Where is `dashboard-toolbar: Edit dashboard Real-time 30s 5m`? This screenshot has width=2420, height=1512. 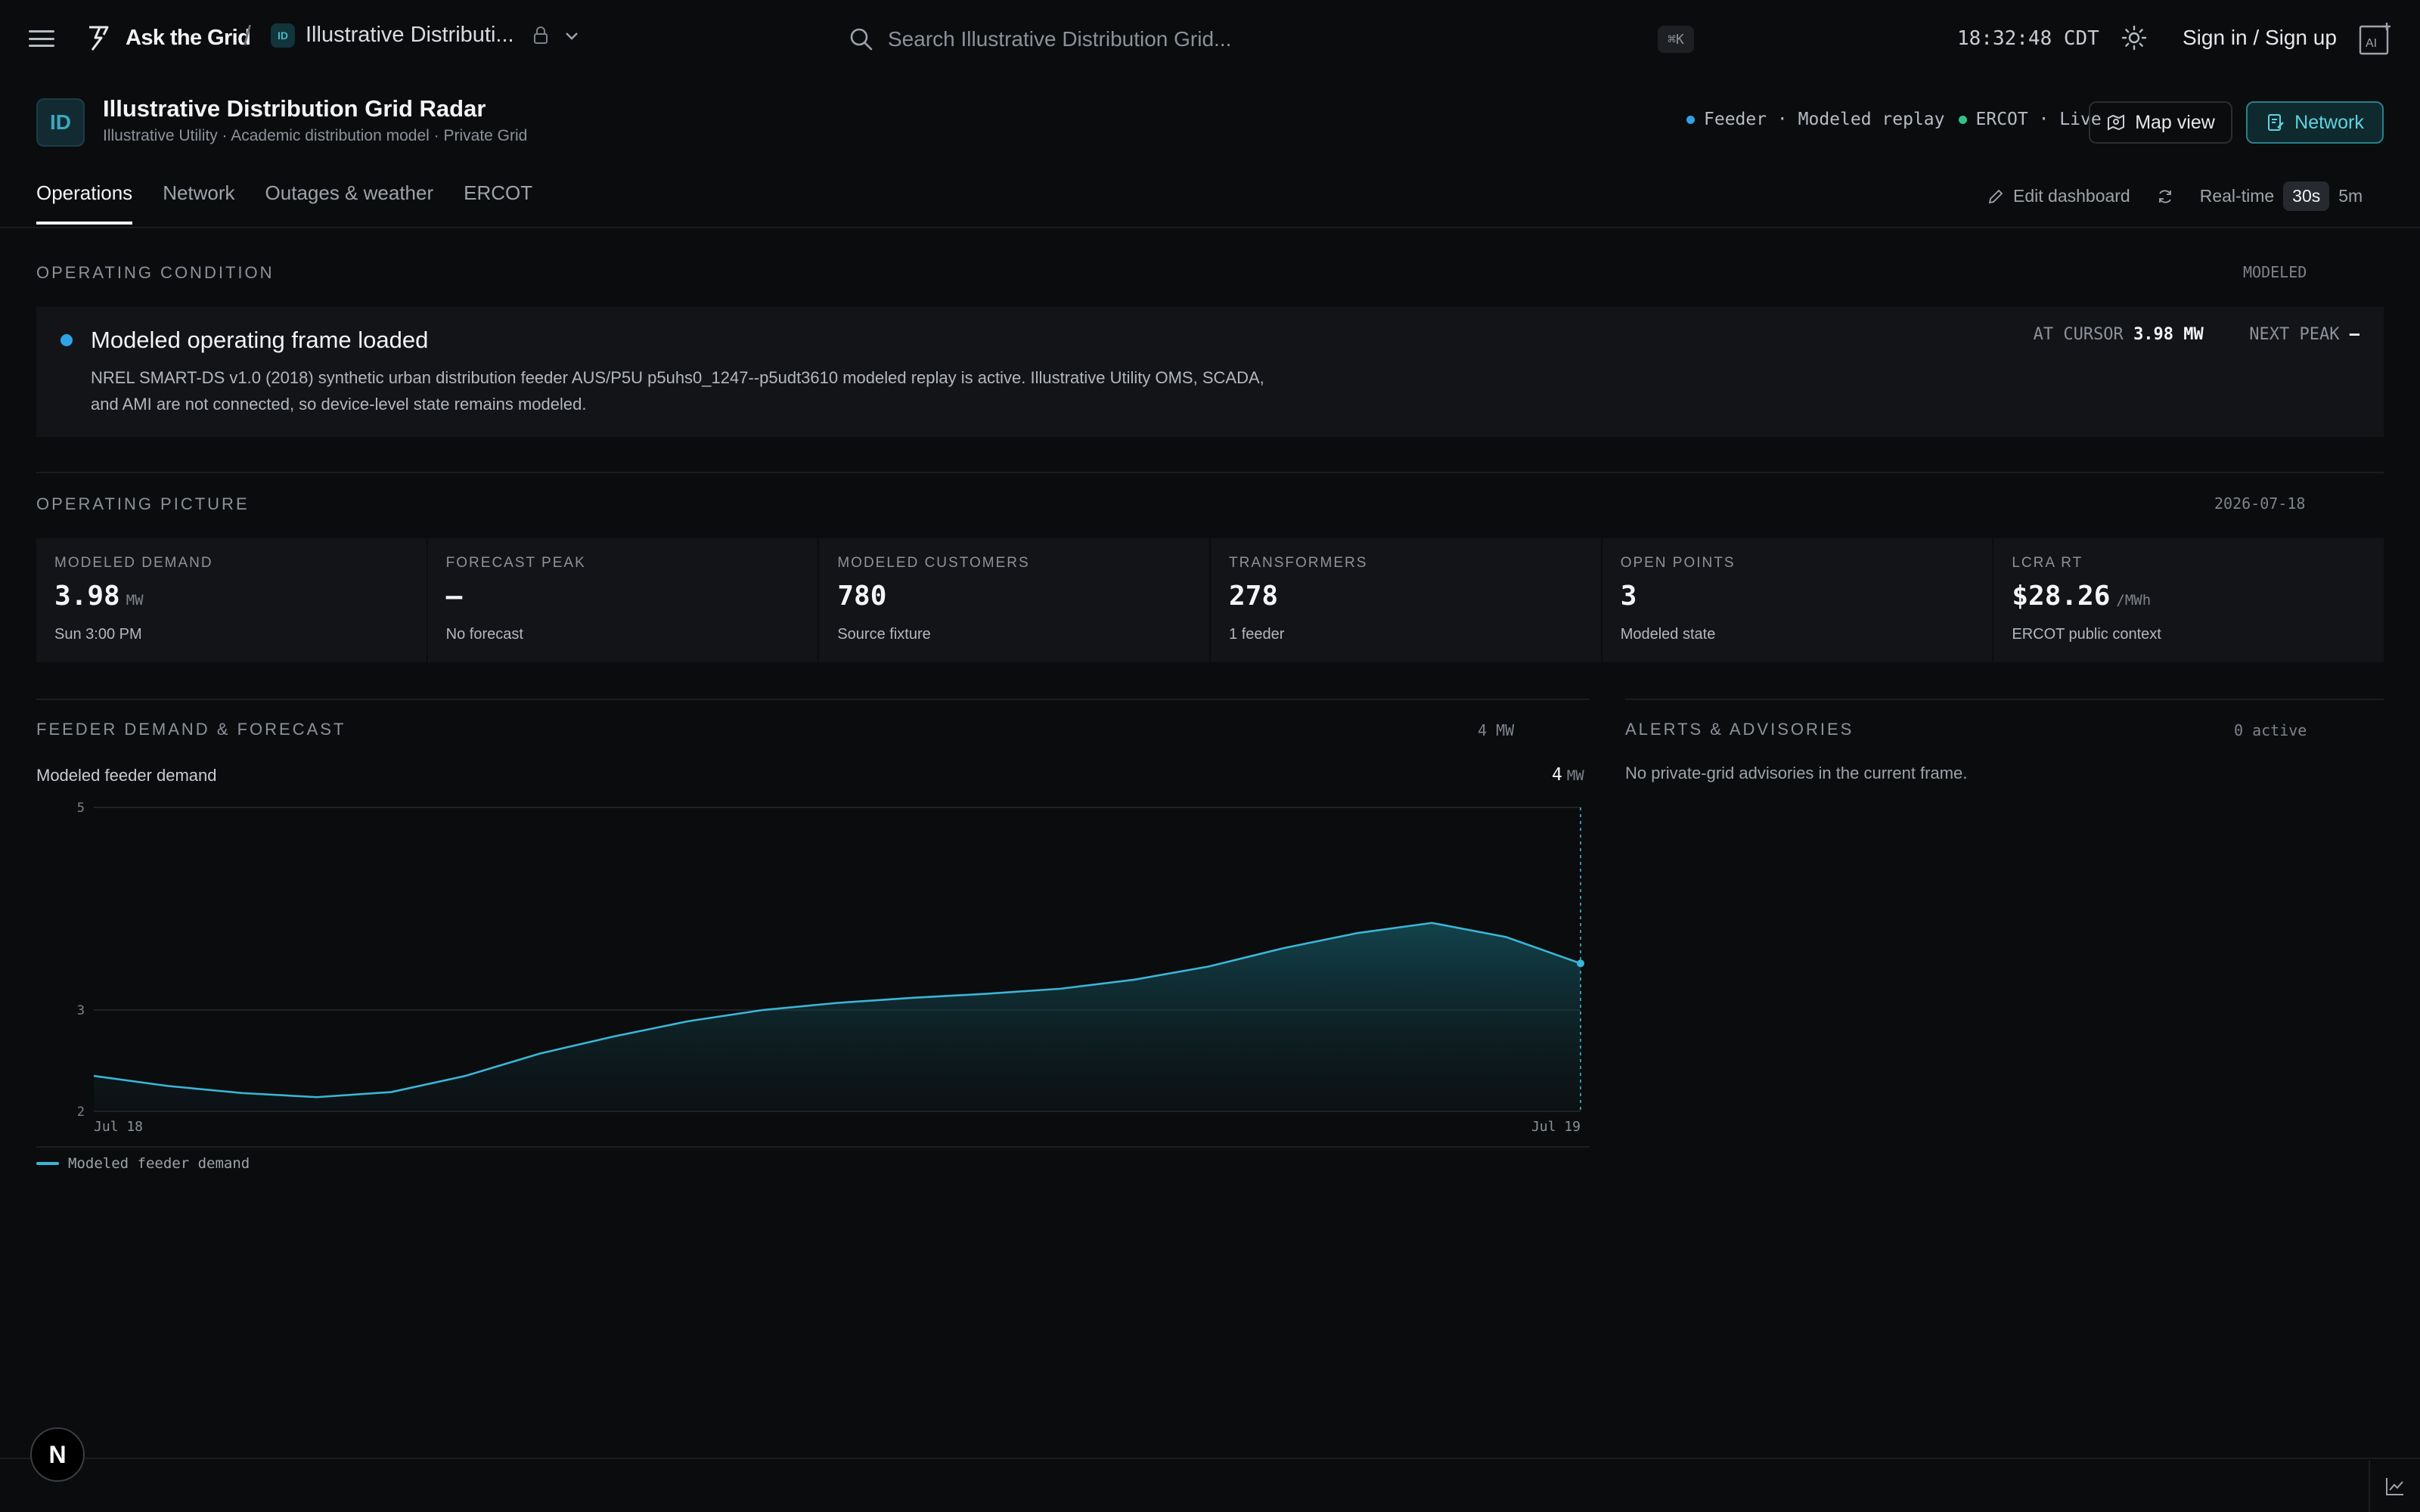
dashboard-toolbar: Edit dashboard Real-time 30s 5m is located at coordinates (2179, 196).